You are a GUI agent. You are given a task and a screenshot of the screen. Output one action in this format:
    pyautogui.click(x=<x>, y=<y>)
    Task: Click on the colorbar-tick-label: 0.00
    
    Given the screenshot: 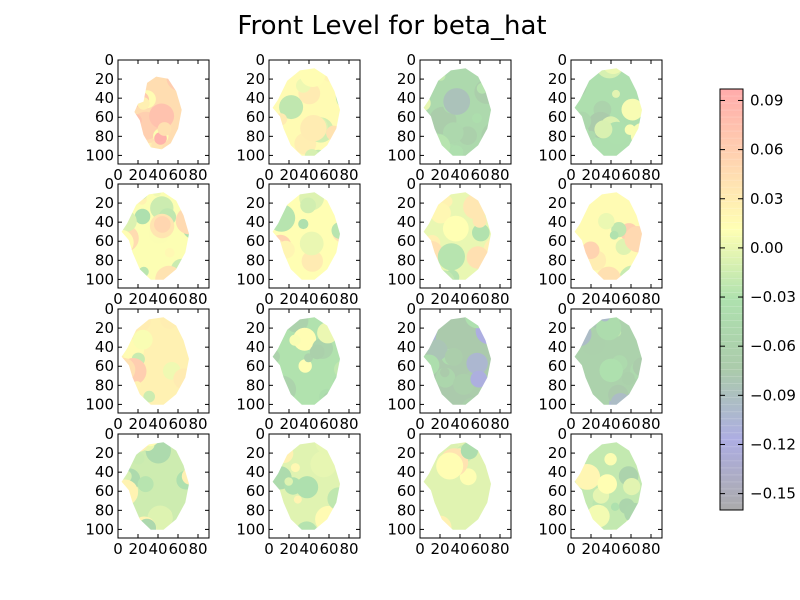 What is the action you would take?
    pyautogui.click(x=766, y=248)
    